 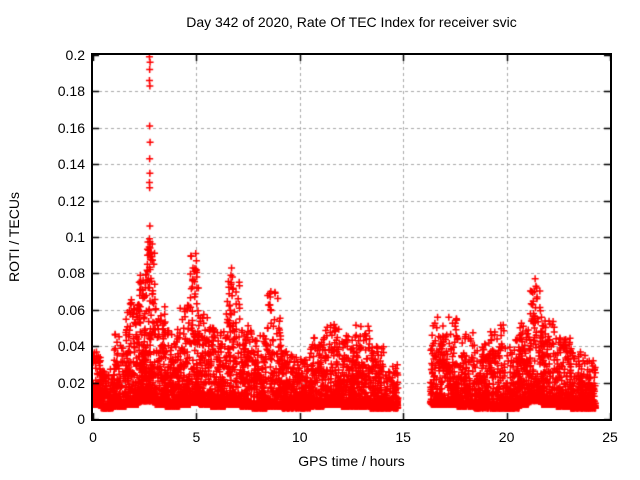 I want to click on x-tick-label-20: 20, so click(x=506, y=437).